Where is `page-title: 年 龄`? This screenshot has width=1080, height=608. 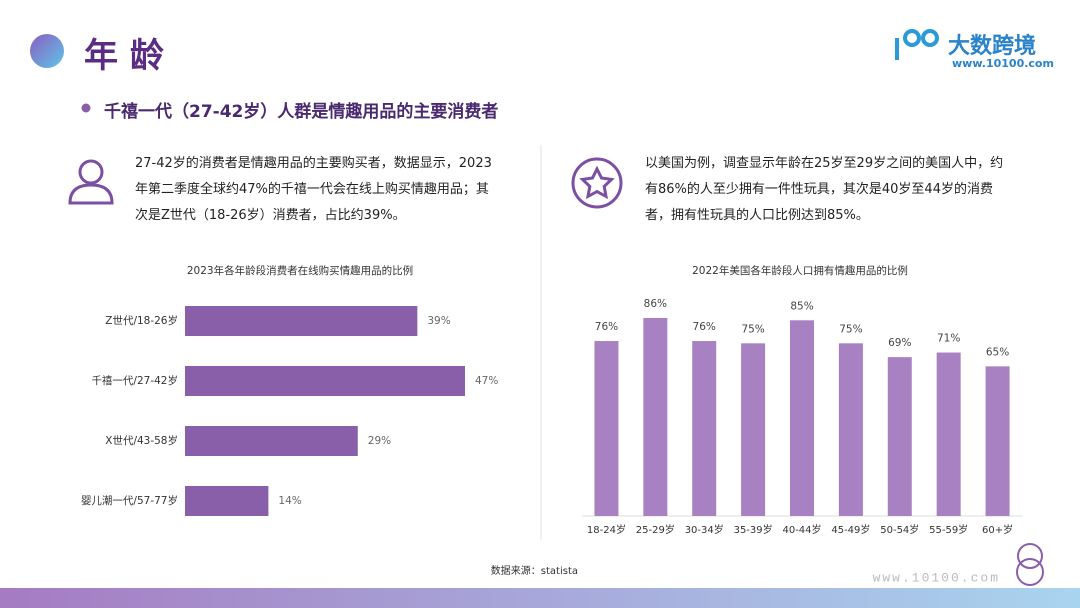 page-title: 年 龄 is located at coordinates (124, 56).